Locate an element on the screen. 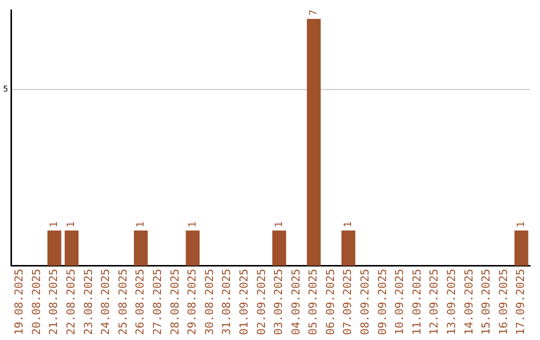 This screenshot has width=540, height=340. x-tick-label: 29.08.2025 is located at coordinates (192, 302).